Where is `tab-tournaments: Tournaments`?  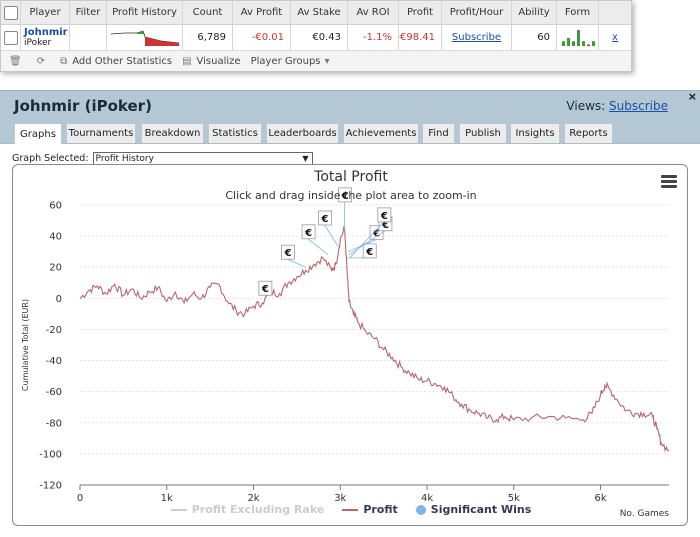
tab-tournaments: Tournaments is located at coordinates (101, 133).